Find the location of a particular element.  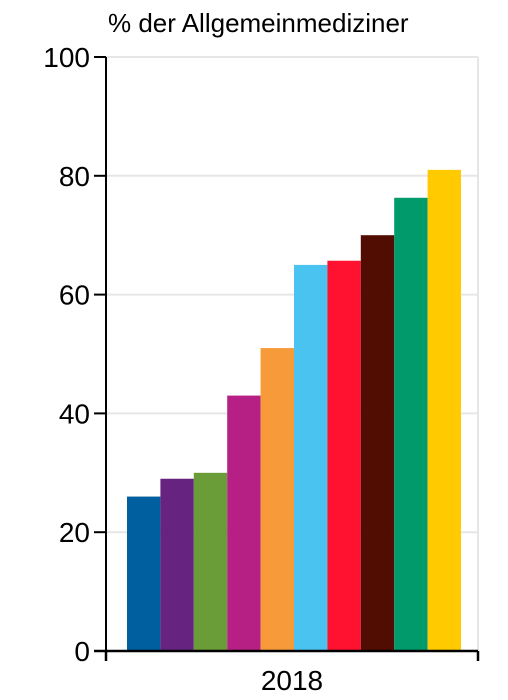

y-tick-label: 20 is located at coordinates (74, 532).